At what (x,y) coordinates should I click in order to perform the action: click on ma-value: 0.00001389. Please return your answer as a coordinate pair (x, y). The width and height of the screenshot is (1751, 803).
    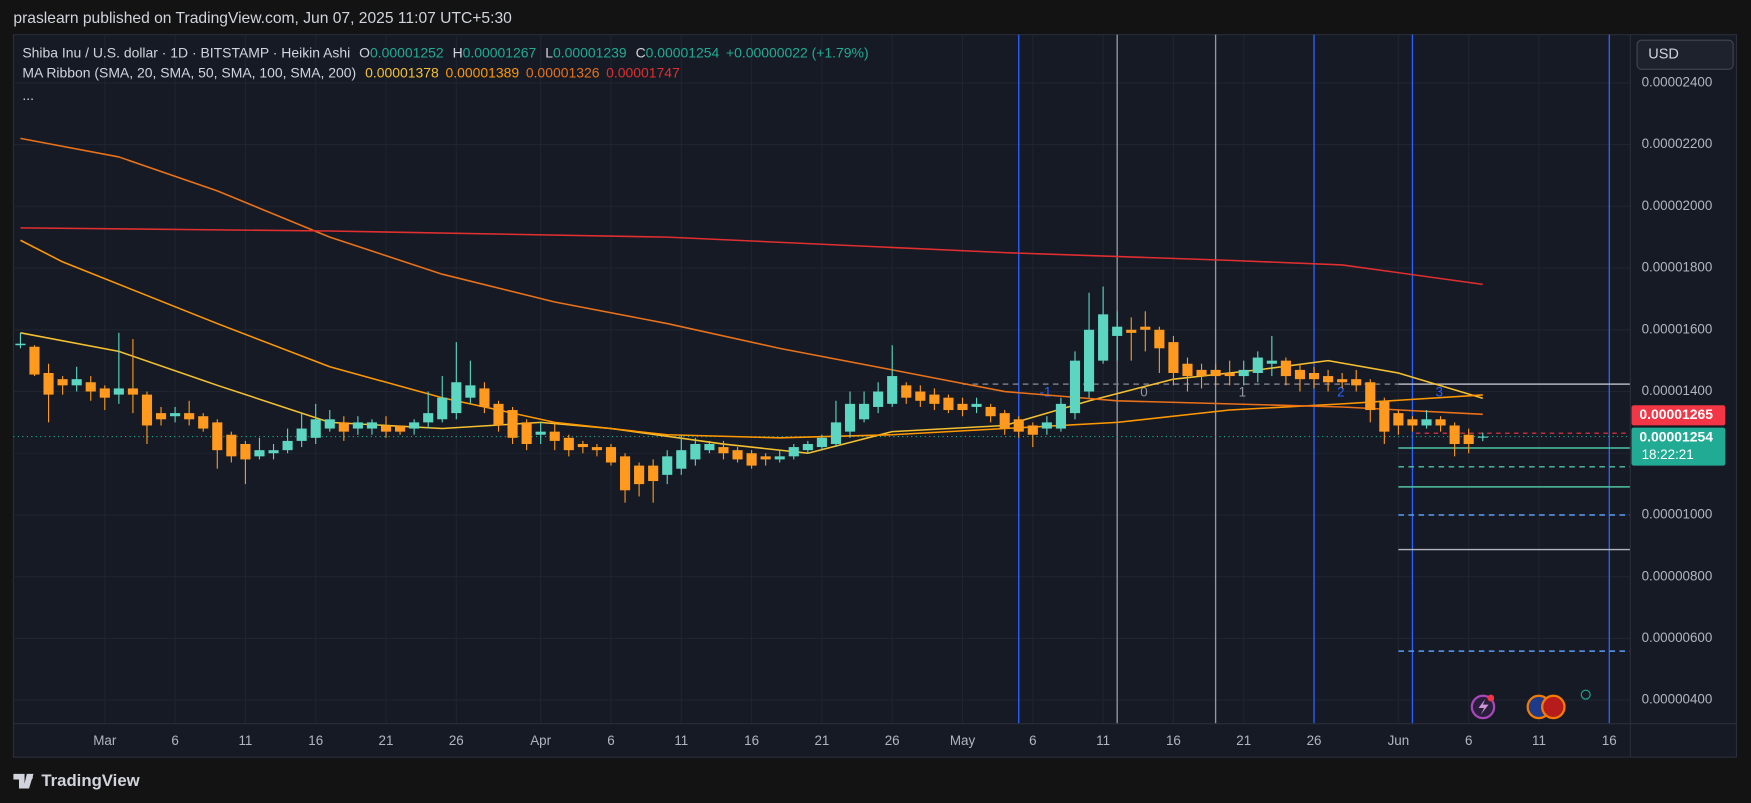
    Looking at the image, I should click on (482, 72).